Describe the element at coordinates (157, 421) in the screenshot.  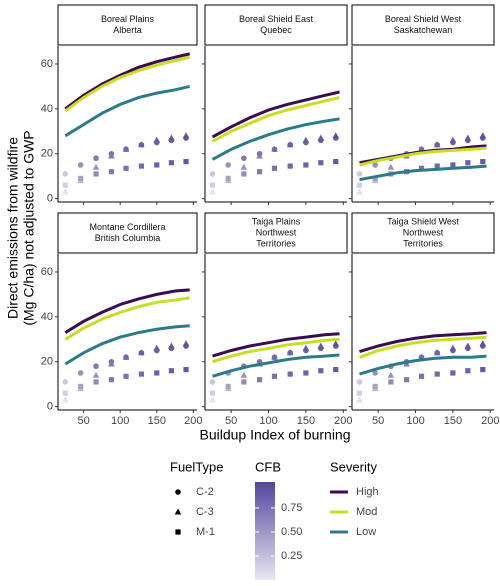
I see `x-tick-label: 150` at that location.